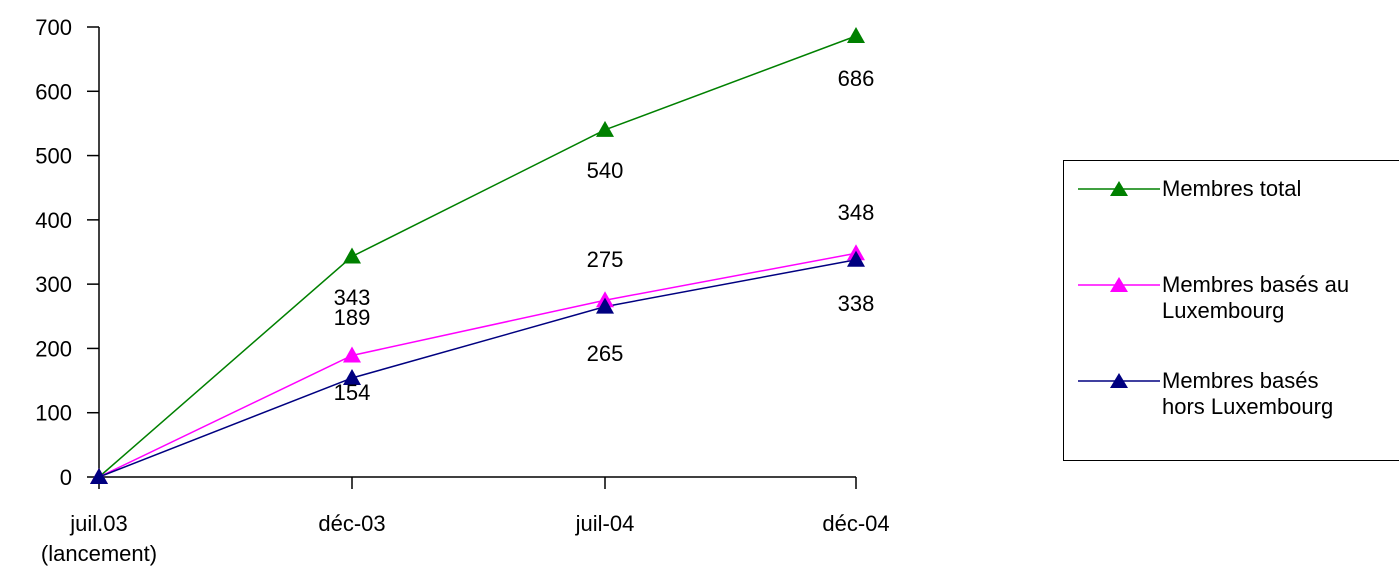 The image size is (1399, 570). What do you see at coordinates (856, 303) in the screenshot?
I see `data-label-hors-luxembourg: 338` at bounding box center [856, 303].